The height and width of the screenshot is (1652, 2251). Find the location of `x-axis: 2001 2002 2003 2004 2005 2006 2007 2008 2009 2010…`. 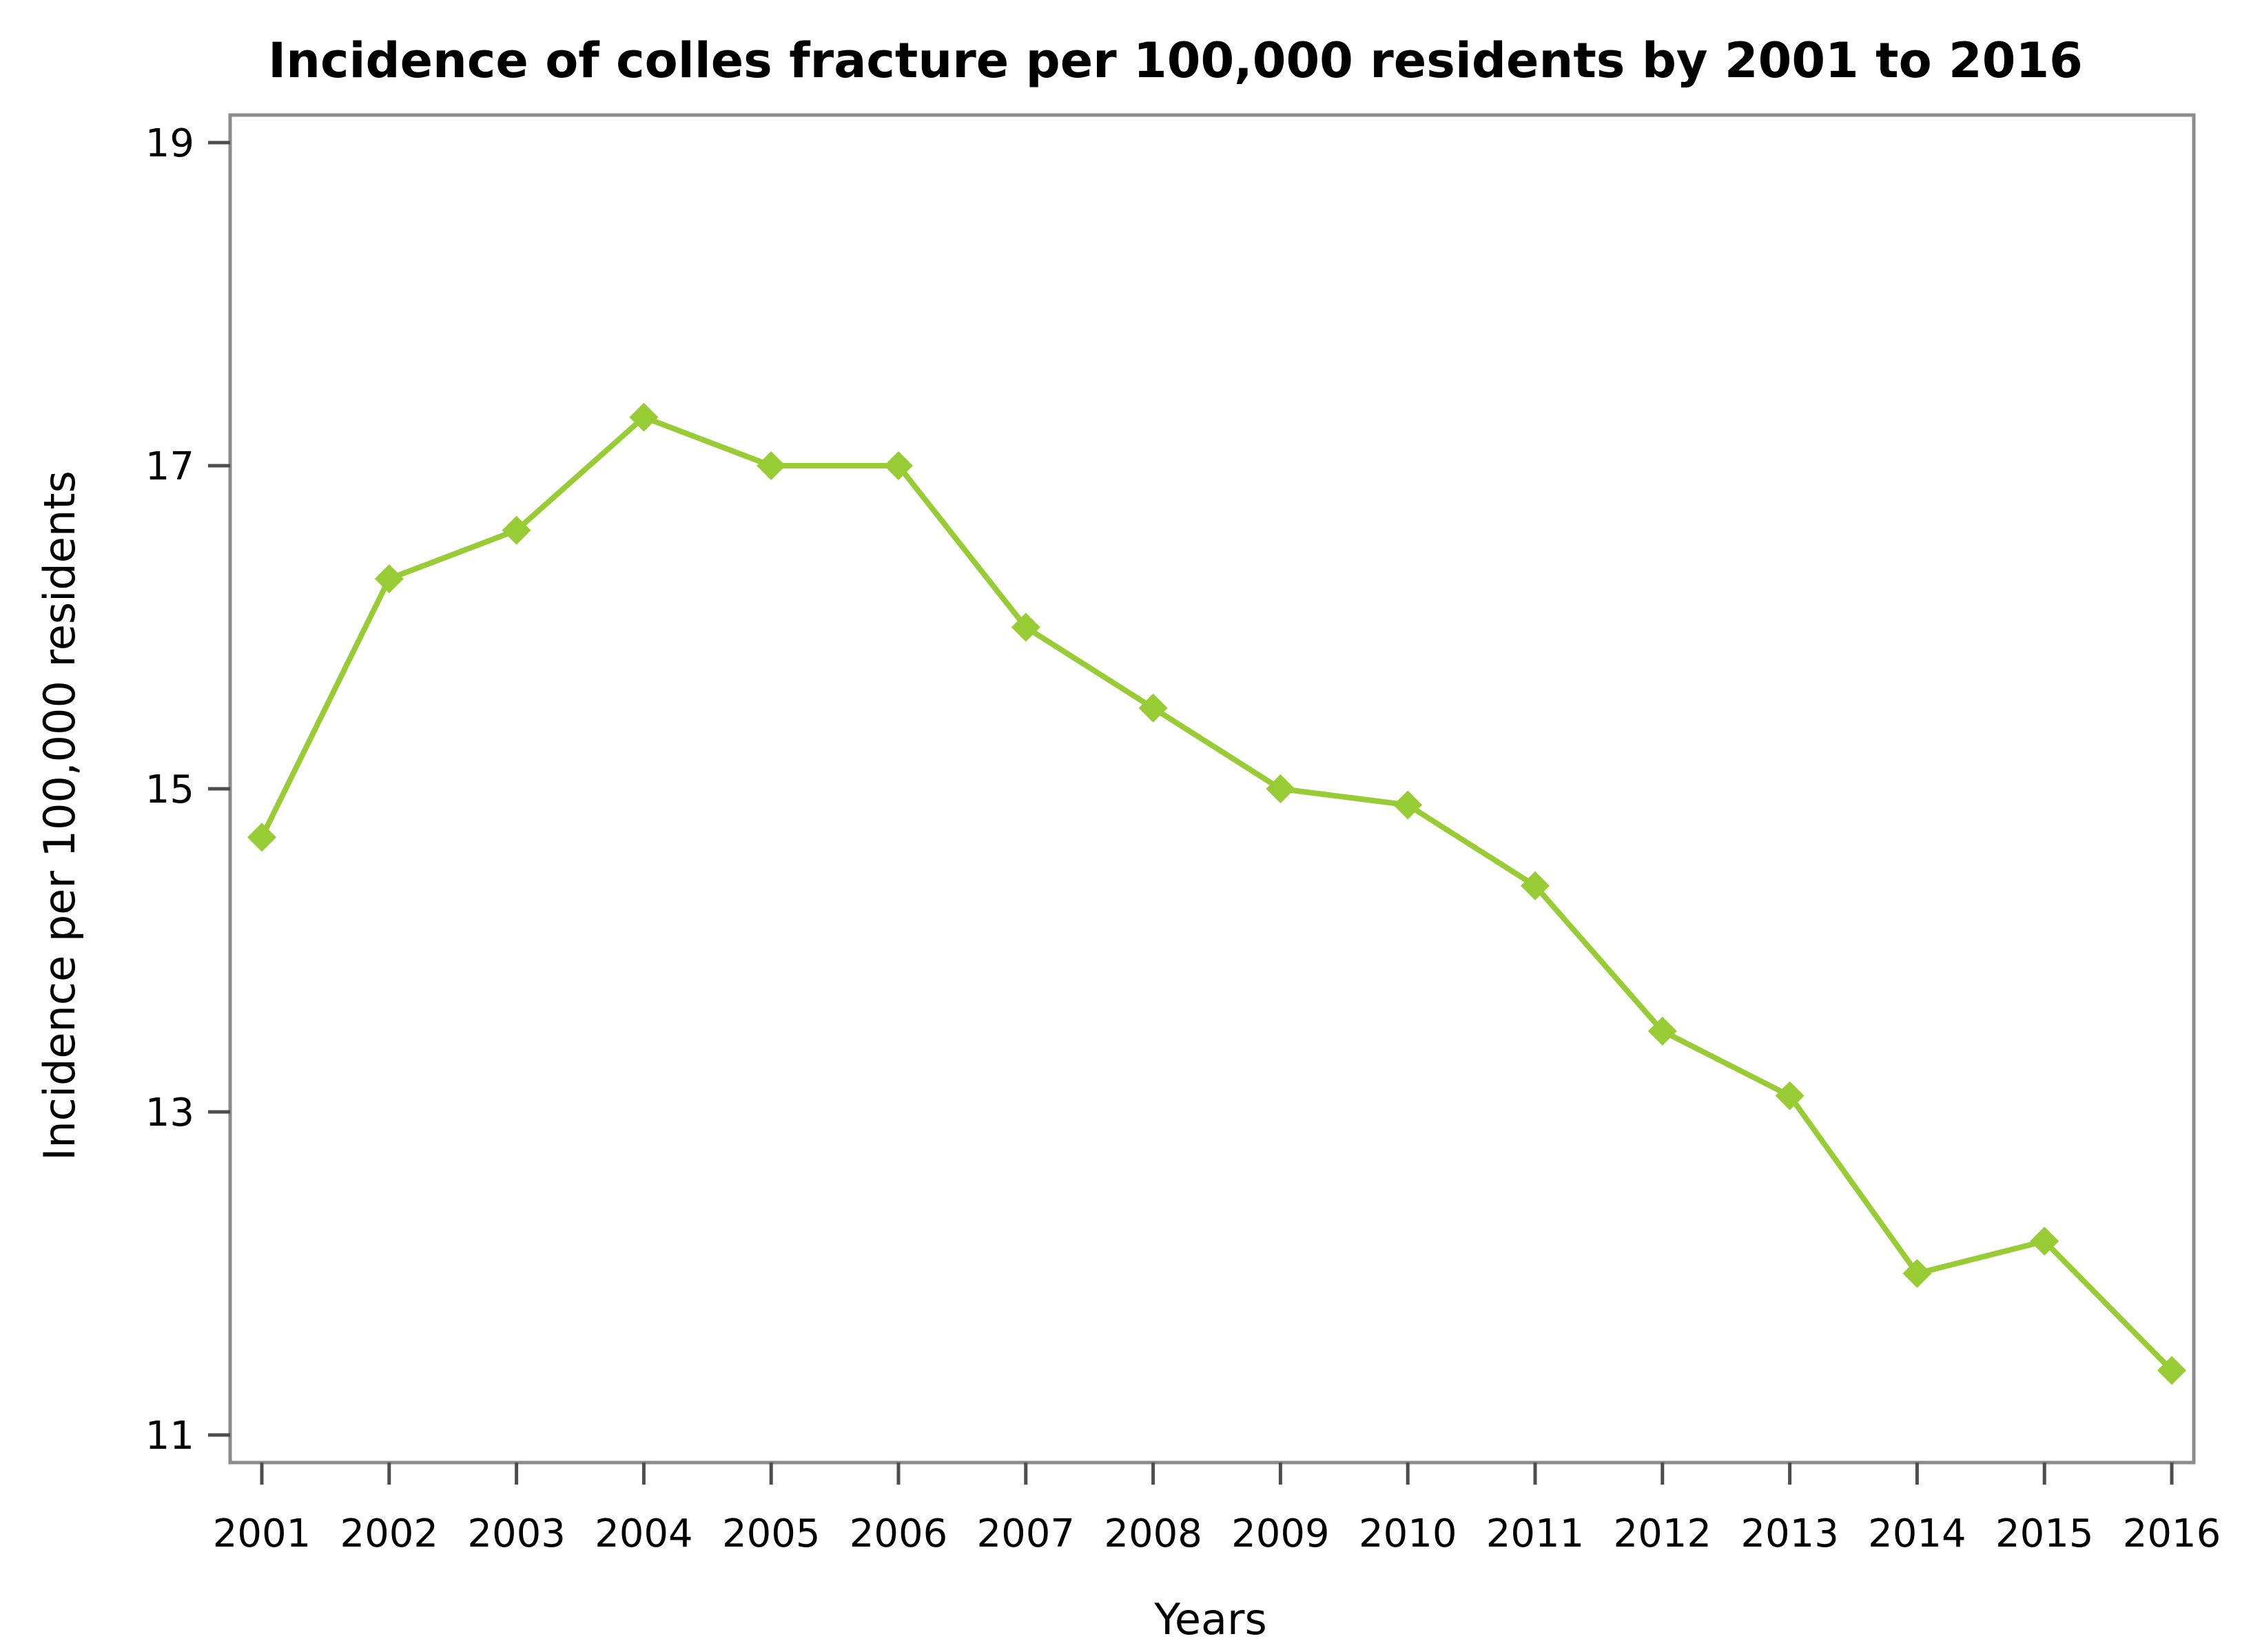

x-axis: 2001 2002 2003 2004 2005 2006 2007 2008 2009 2010… is located at coordinates (1217, 1509).